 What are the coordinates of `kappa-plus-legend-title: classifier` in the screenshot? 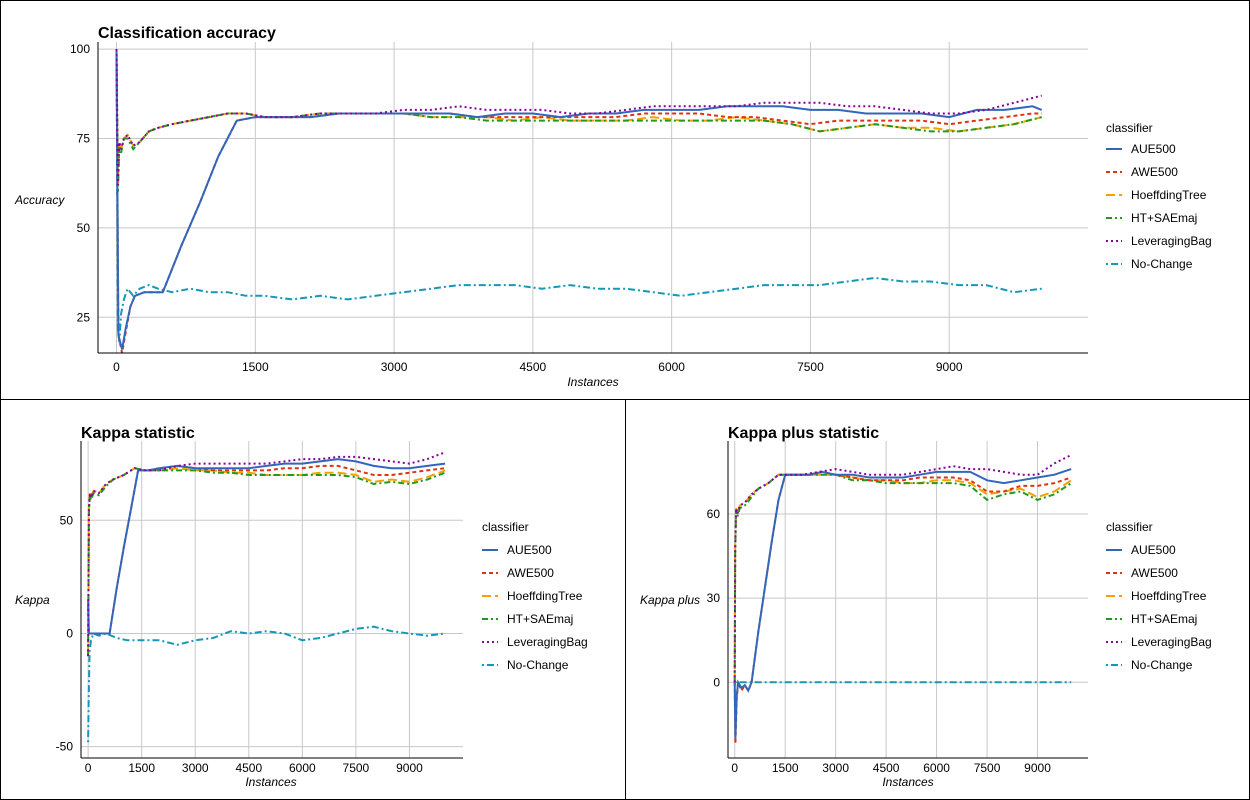 It's located at (1129, 527).